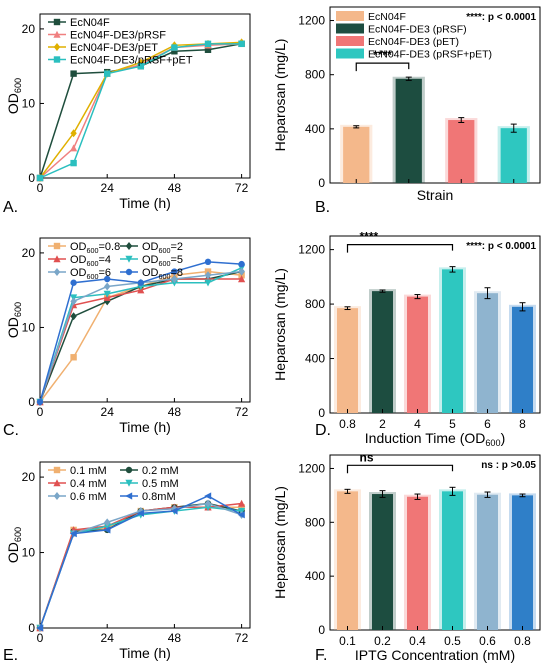 The height and width of the screenshot is (670, 550). I want to click on significance-note: ns : p >0.05, so click(508, 465).